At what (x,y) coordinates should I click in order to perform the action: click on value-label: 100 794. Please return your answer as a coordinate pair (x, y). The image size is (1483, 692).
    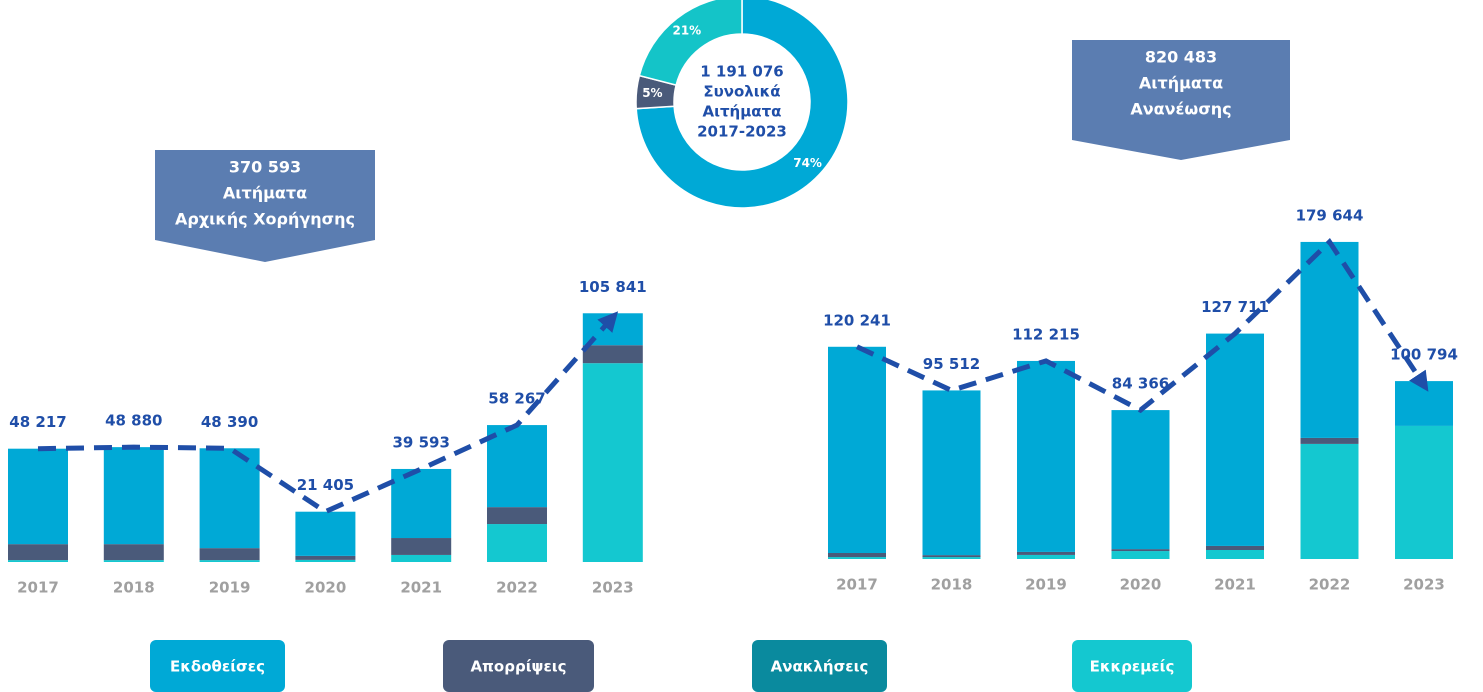
    Looking at the image, I should click on (1424, 355).